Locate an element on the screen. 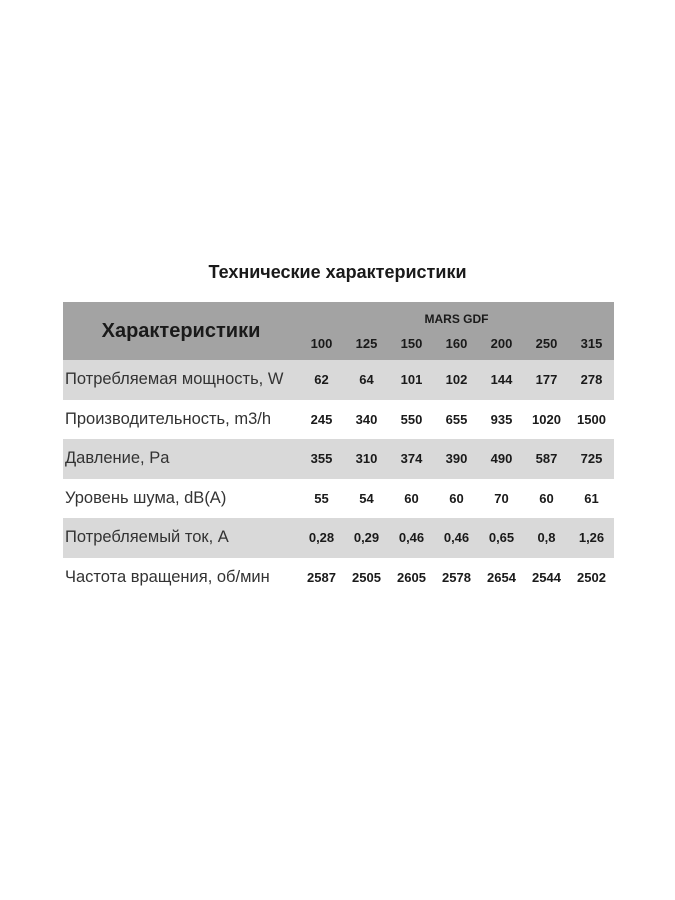  row-value: 64 is located at coordinates (366, 380).